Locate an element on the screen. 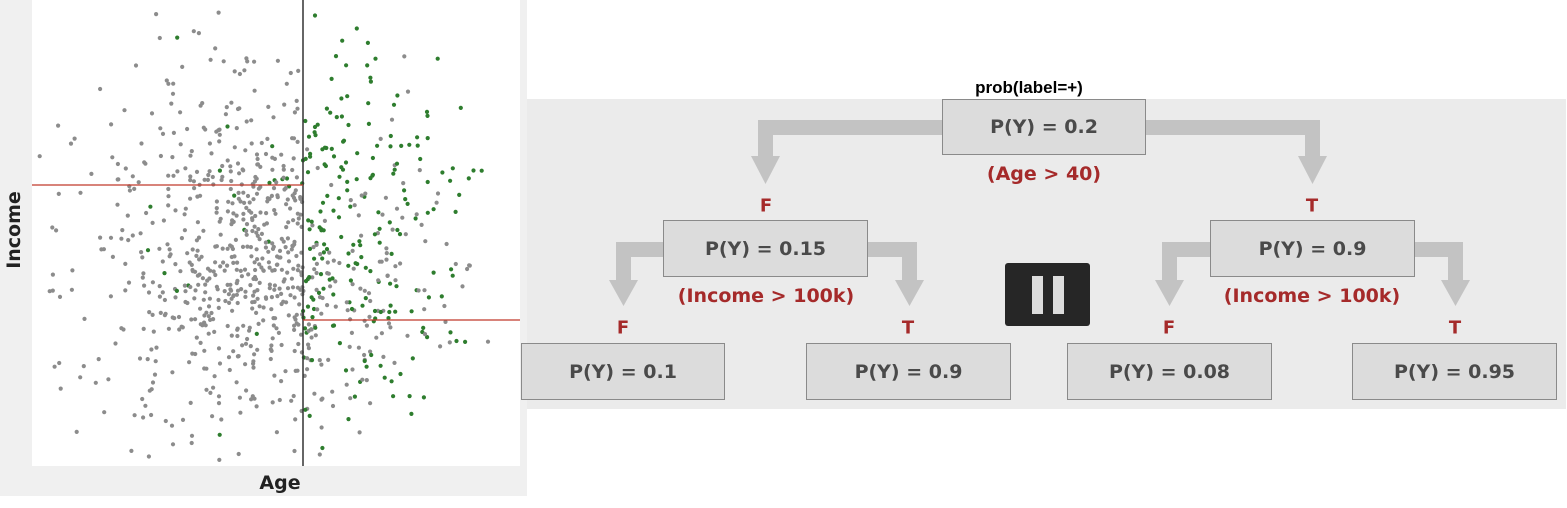  pause-icon-bar is located at coordinates (1058, 294).